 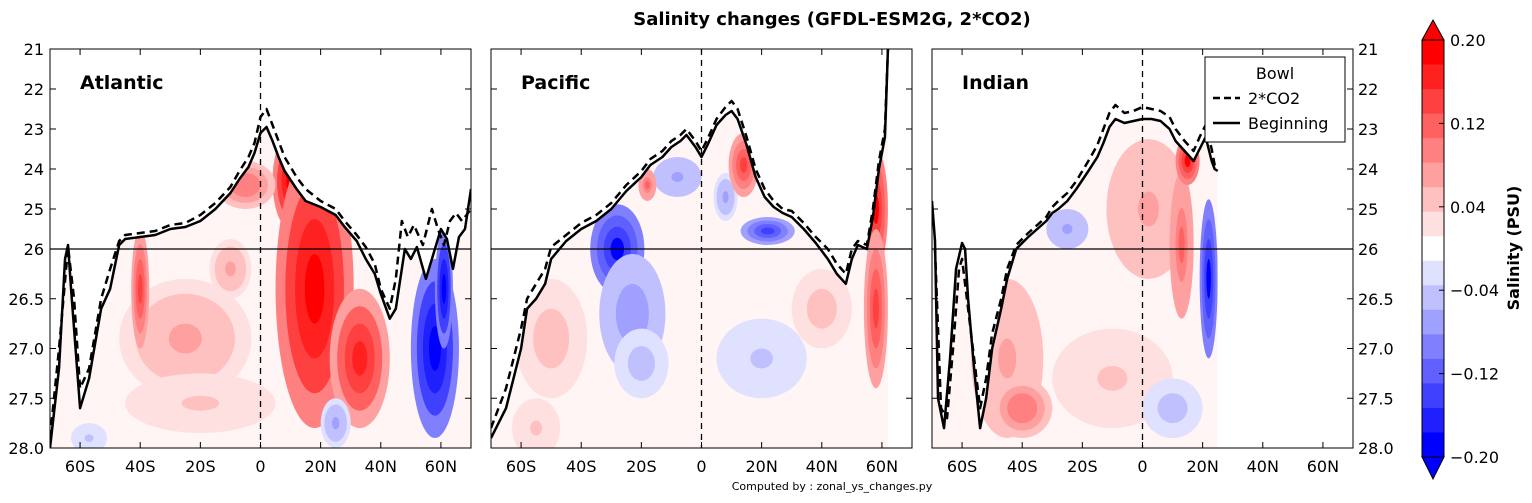 What do you see at coordinates (1468, 207) in the screenshot?
I see `colorbar-tick-label: 0.04` at bounding box center [1468, 207].